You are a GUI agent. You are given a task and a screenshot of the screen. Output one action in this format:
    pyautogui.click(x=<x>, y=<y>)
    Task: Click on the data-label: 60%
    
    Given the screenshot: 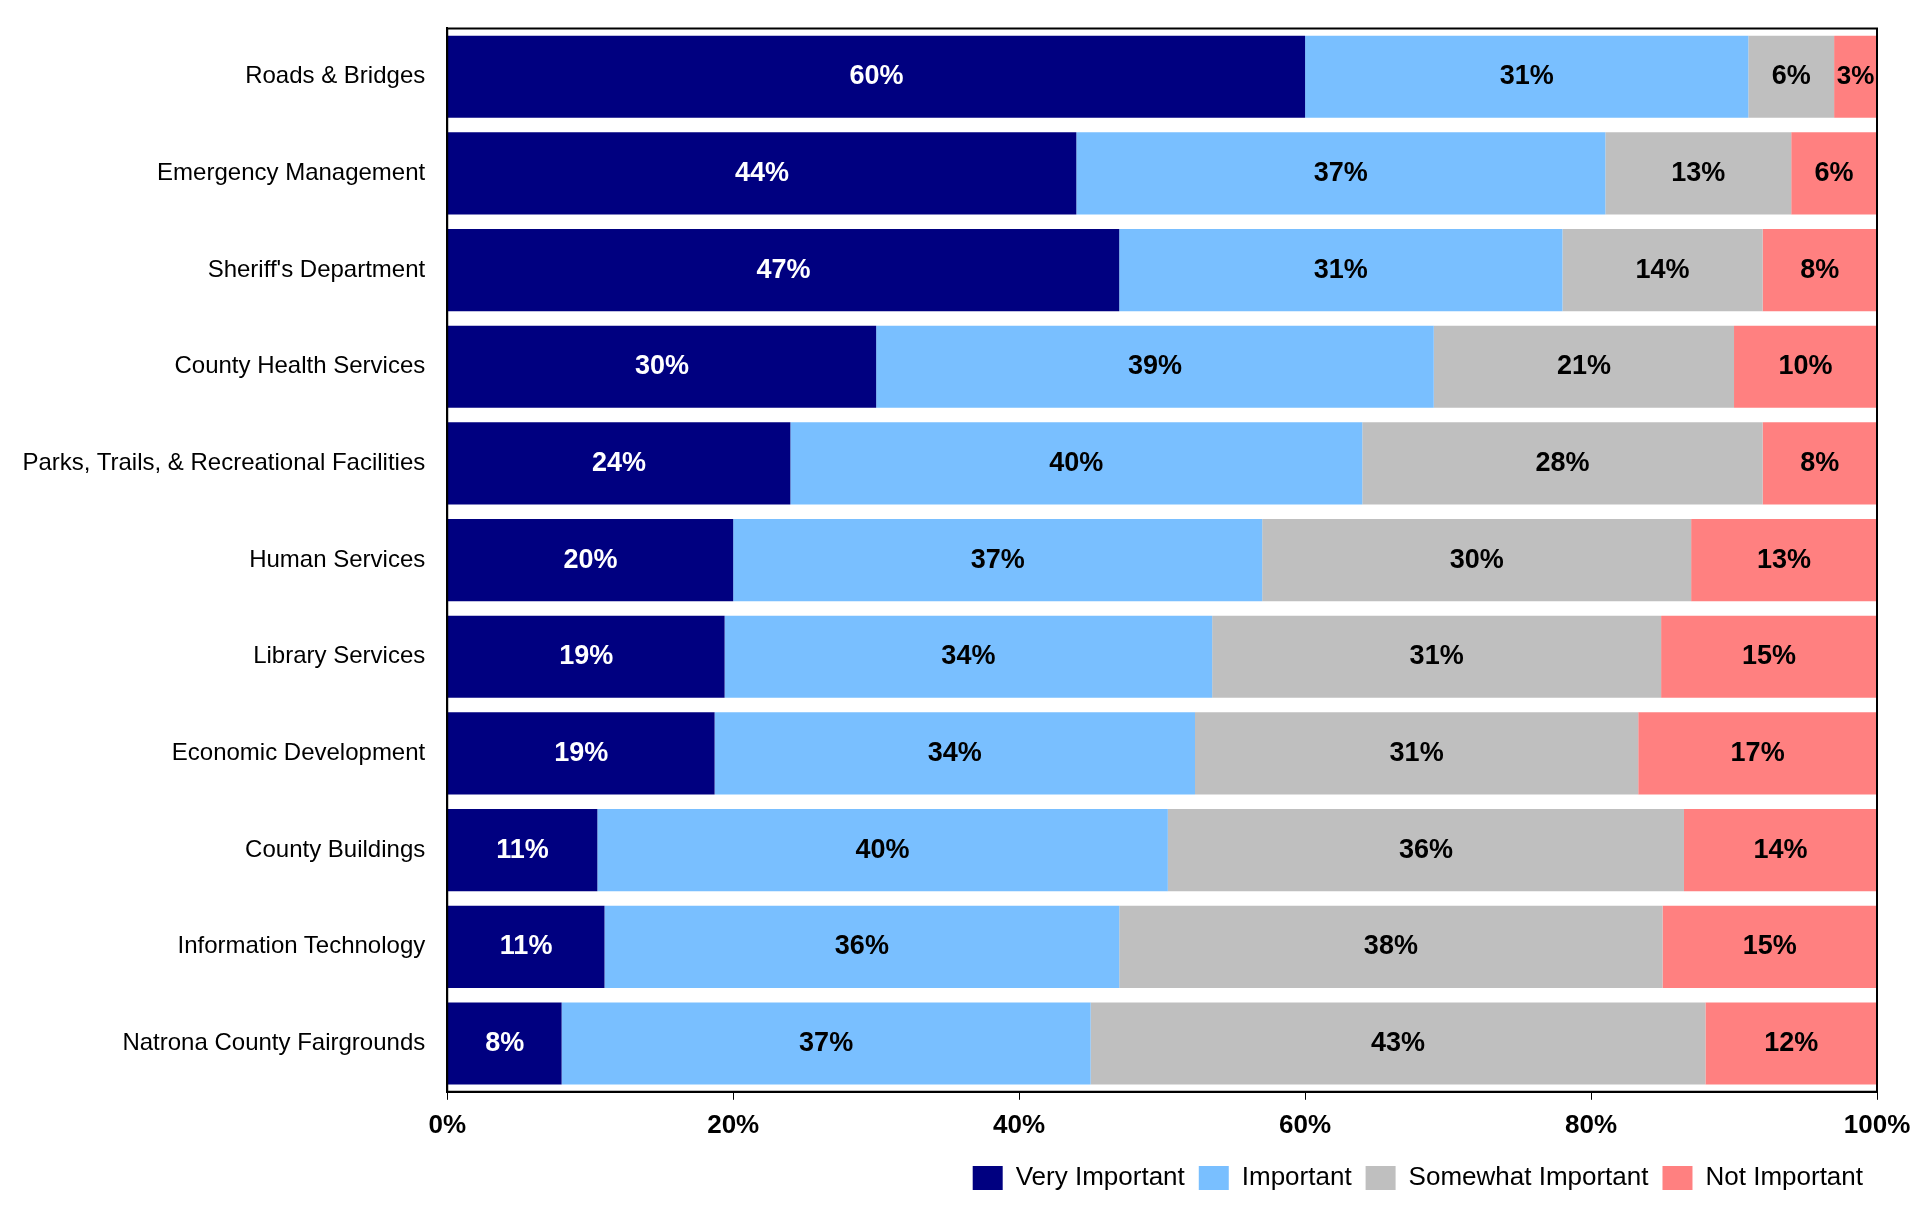 What is the action you would take?
    pyautogui.click(x=876, y=75)
    